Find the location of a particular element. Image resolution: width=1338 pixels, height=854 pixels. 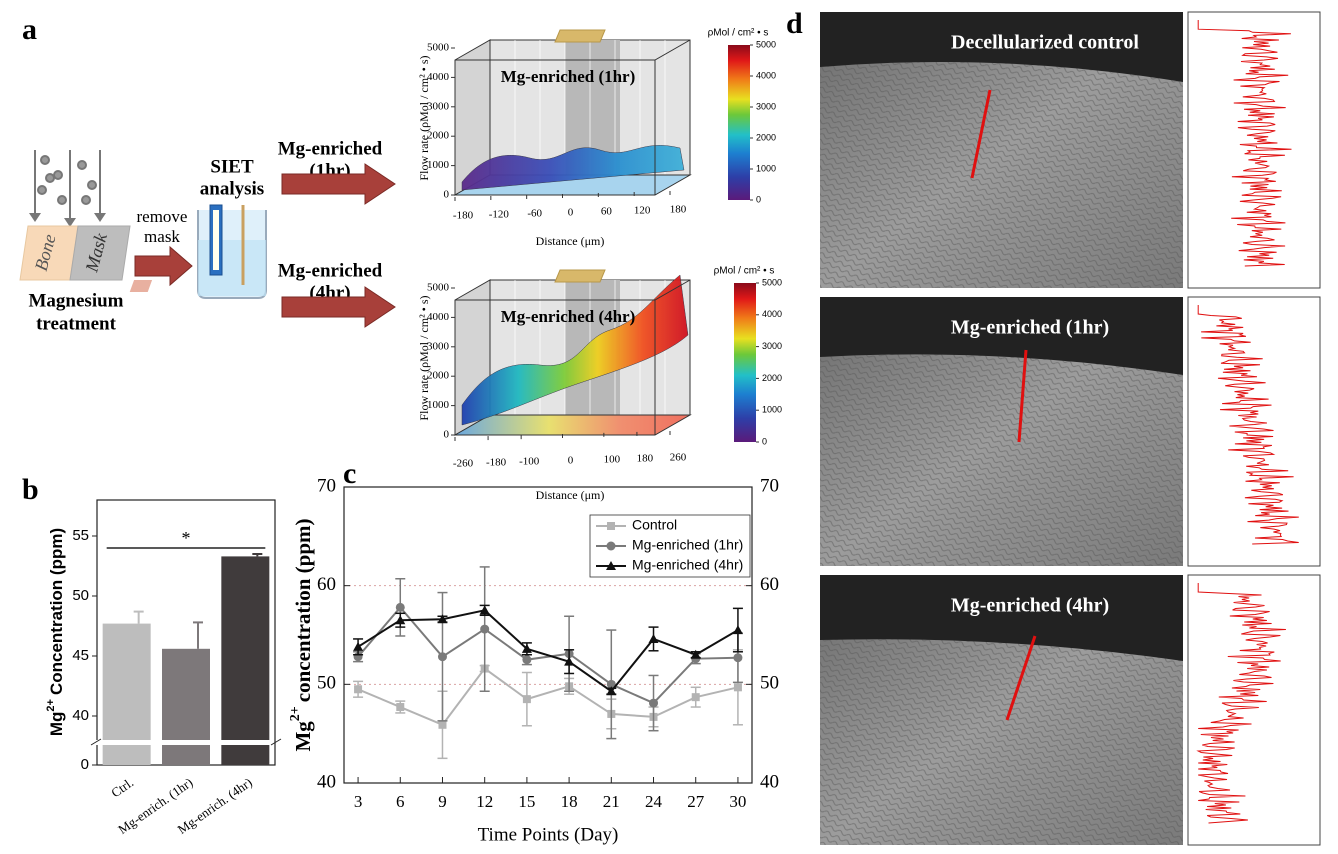

surface is located at coordinates (575, 350).